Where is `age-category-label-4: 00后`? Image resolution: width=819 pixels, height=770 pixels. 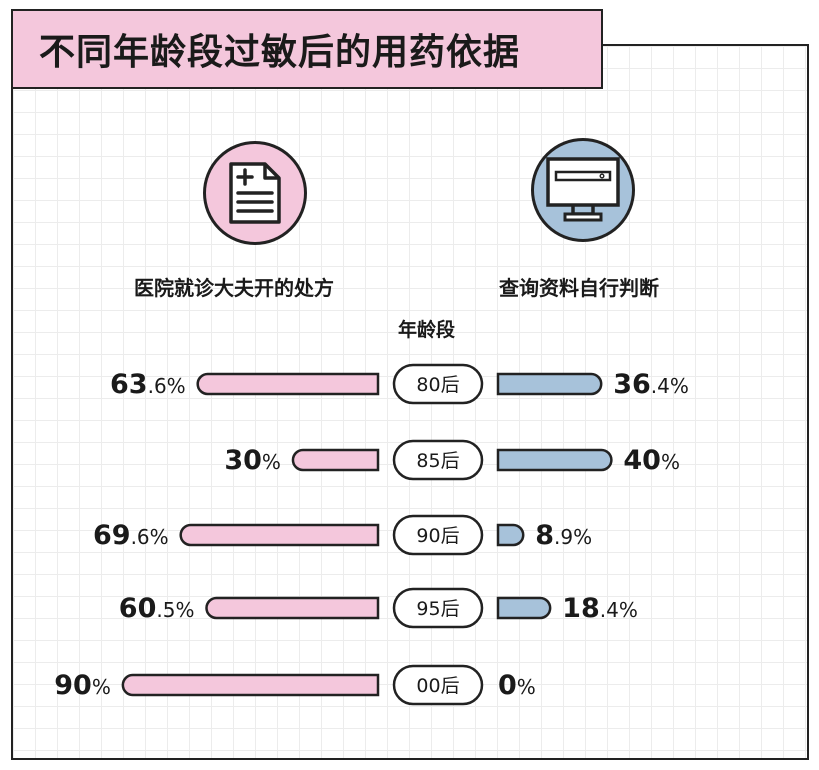 age-category-label-4: 00后 is located at coordinates (437, 686).